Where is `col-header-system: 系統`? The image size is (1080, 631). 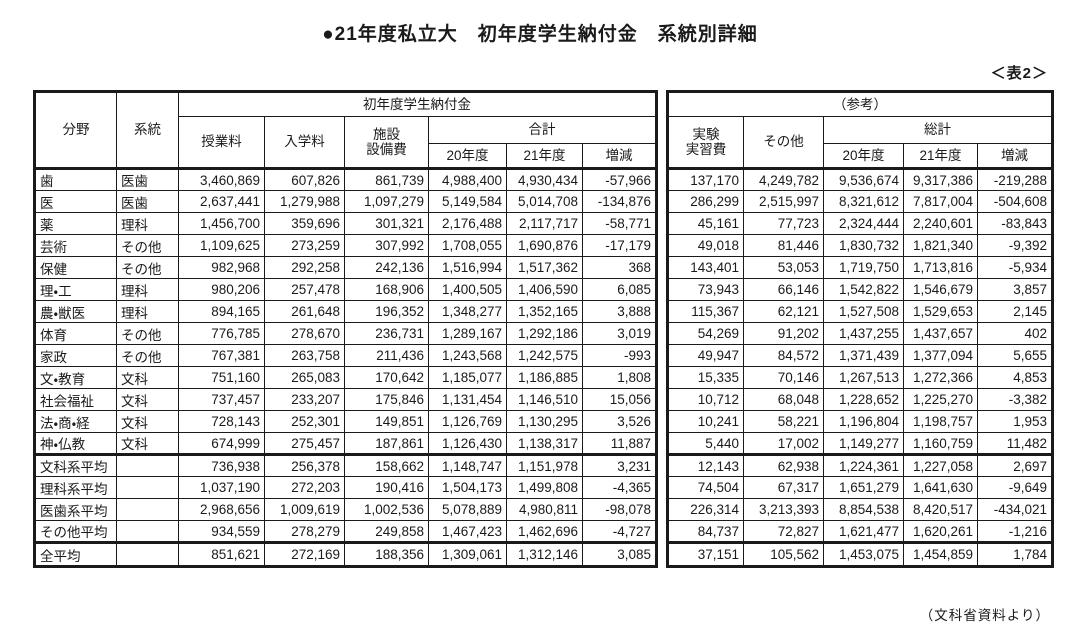
col-header-system: 系統 is located at coordinates (147, 130).